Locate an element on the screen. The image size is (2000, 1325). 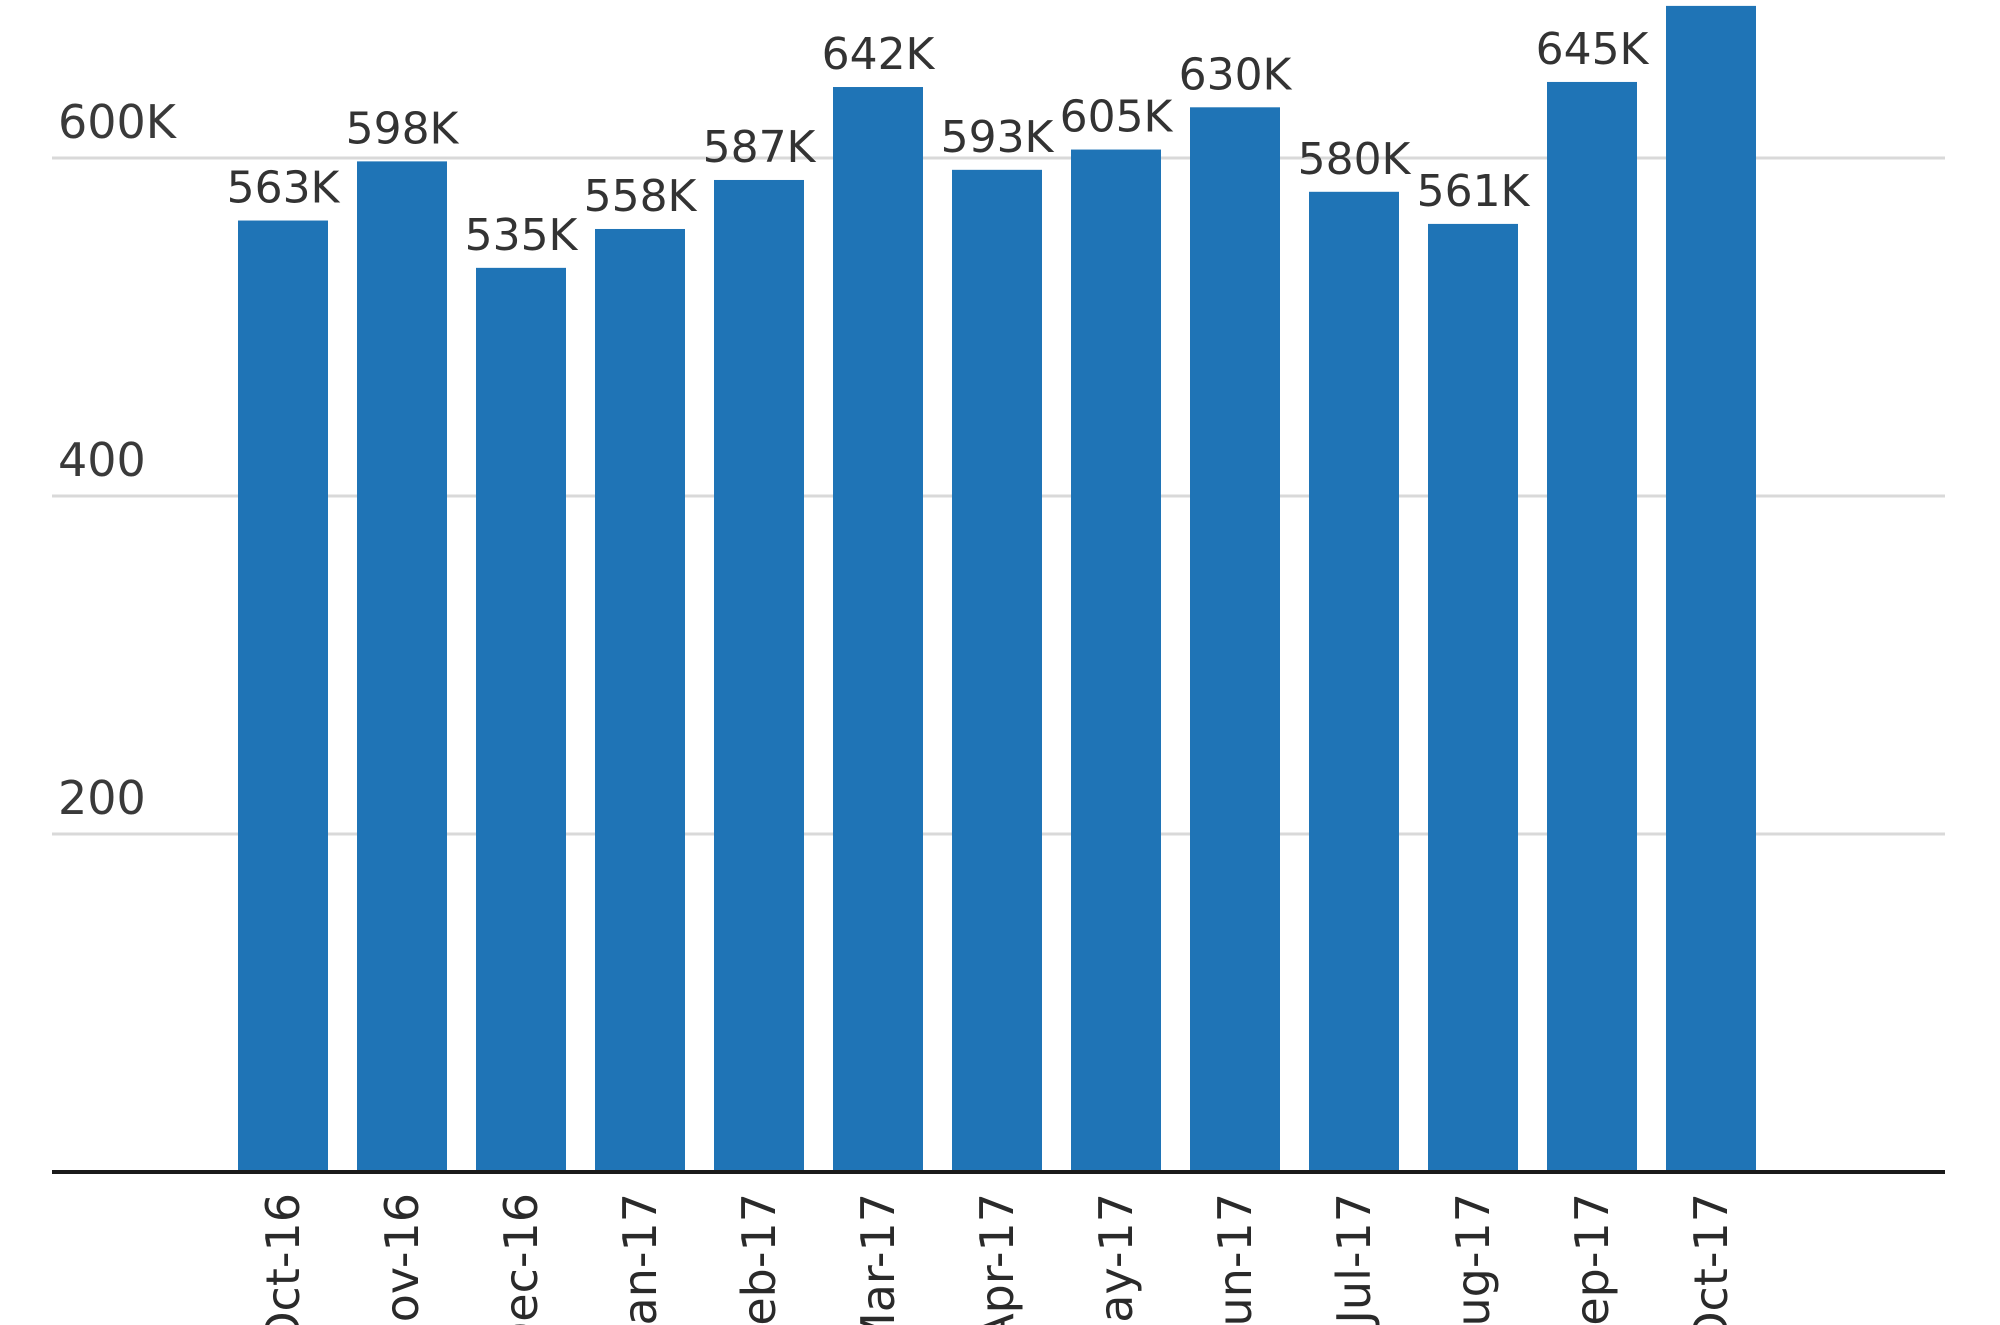
x-tick-label: Nov-16 is located at coordinates (402, 1259).